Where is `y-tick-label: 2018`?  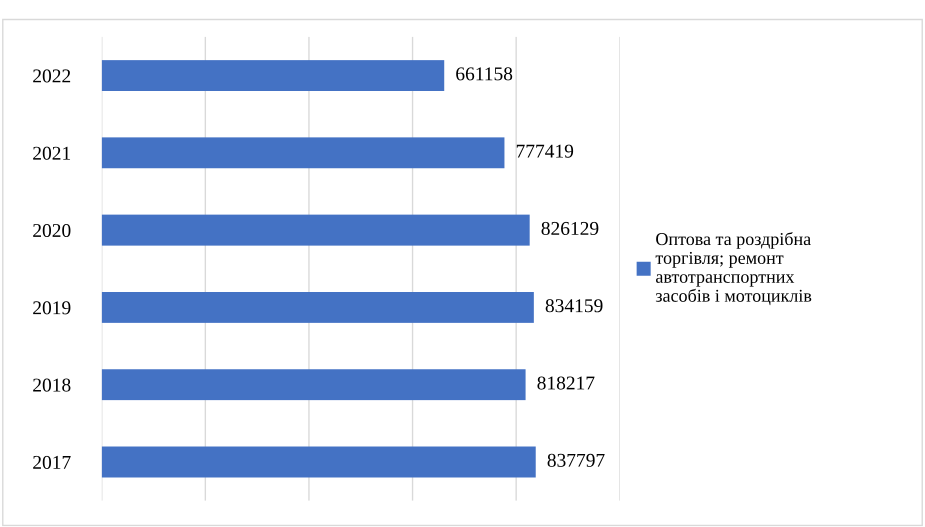
y-tick-label: 2018 is located at coordinates (51, 385).